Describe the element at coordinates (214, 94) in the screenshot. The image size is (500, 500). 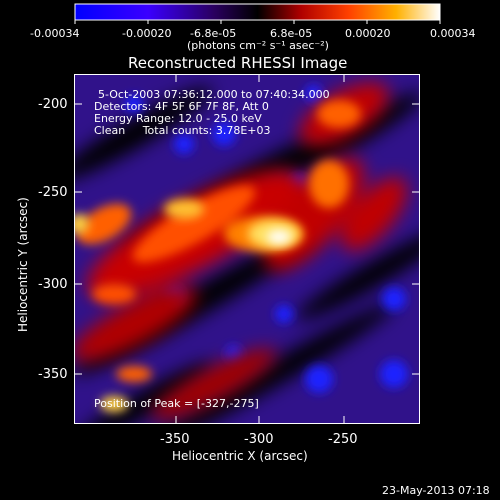
I see `time-range-label: 5-Oct-2003 07:36:12.000 to 07:40:34.000` at that location.